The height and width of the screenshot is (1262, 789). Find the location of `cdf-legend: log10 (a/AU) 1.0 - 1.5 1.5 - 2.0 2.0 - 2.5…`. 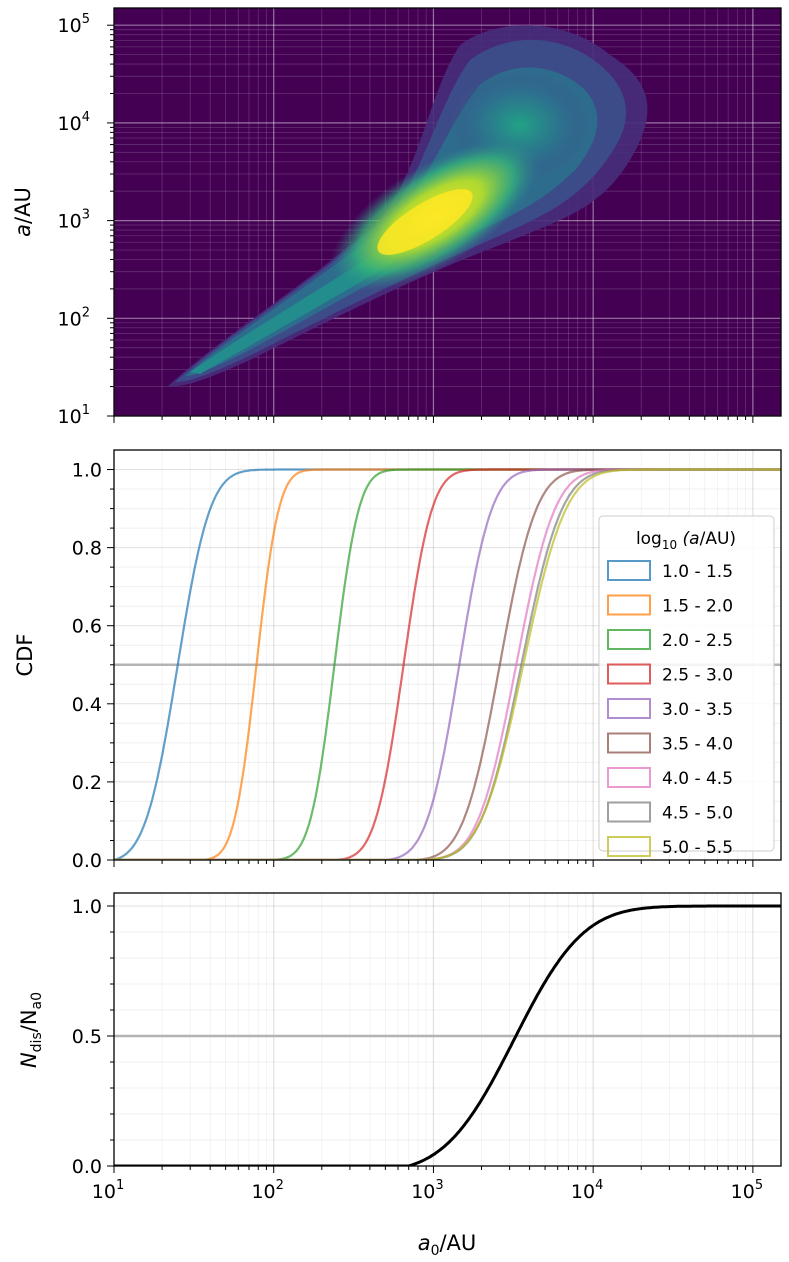

cdf-legend: log10 (a/AU) 1.0 - 1.5 1.5 - 2.0 2.0 - 2.5… is located at coordinates (686, 686).